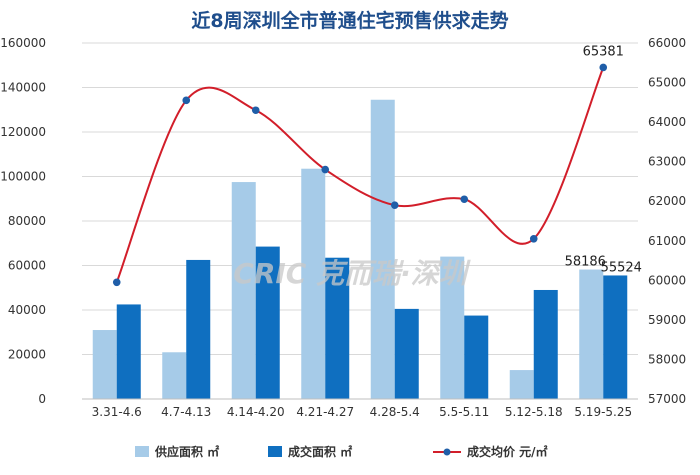  What do you see at coordinates (667, 201) in the screenshot?
I see `y-right-tick-label: 62000` at bounding box center [667, 201].